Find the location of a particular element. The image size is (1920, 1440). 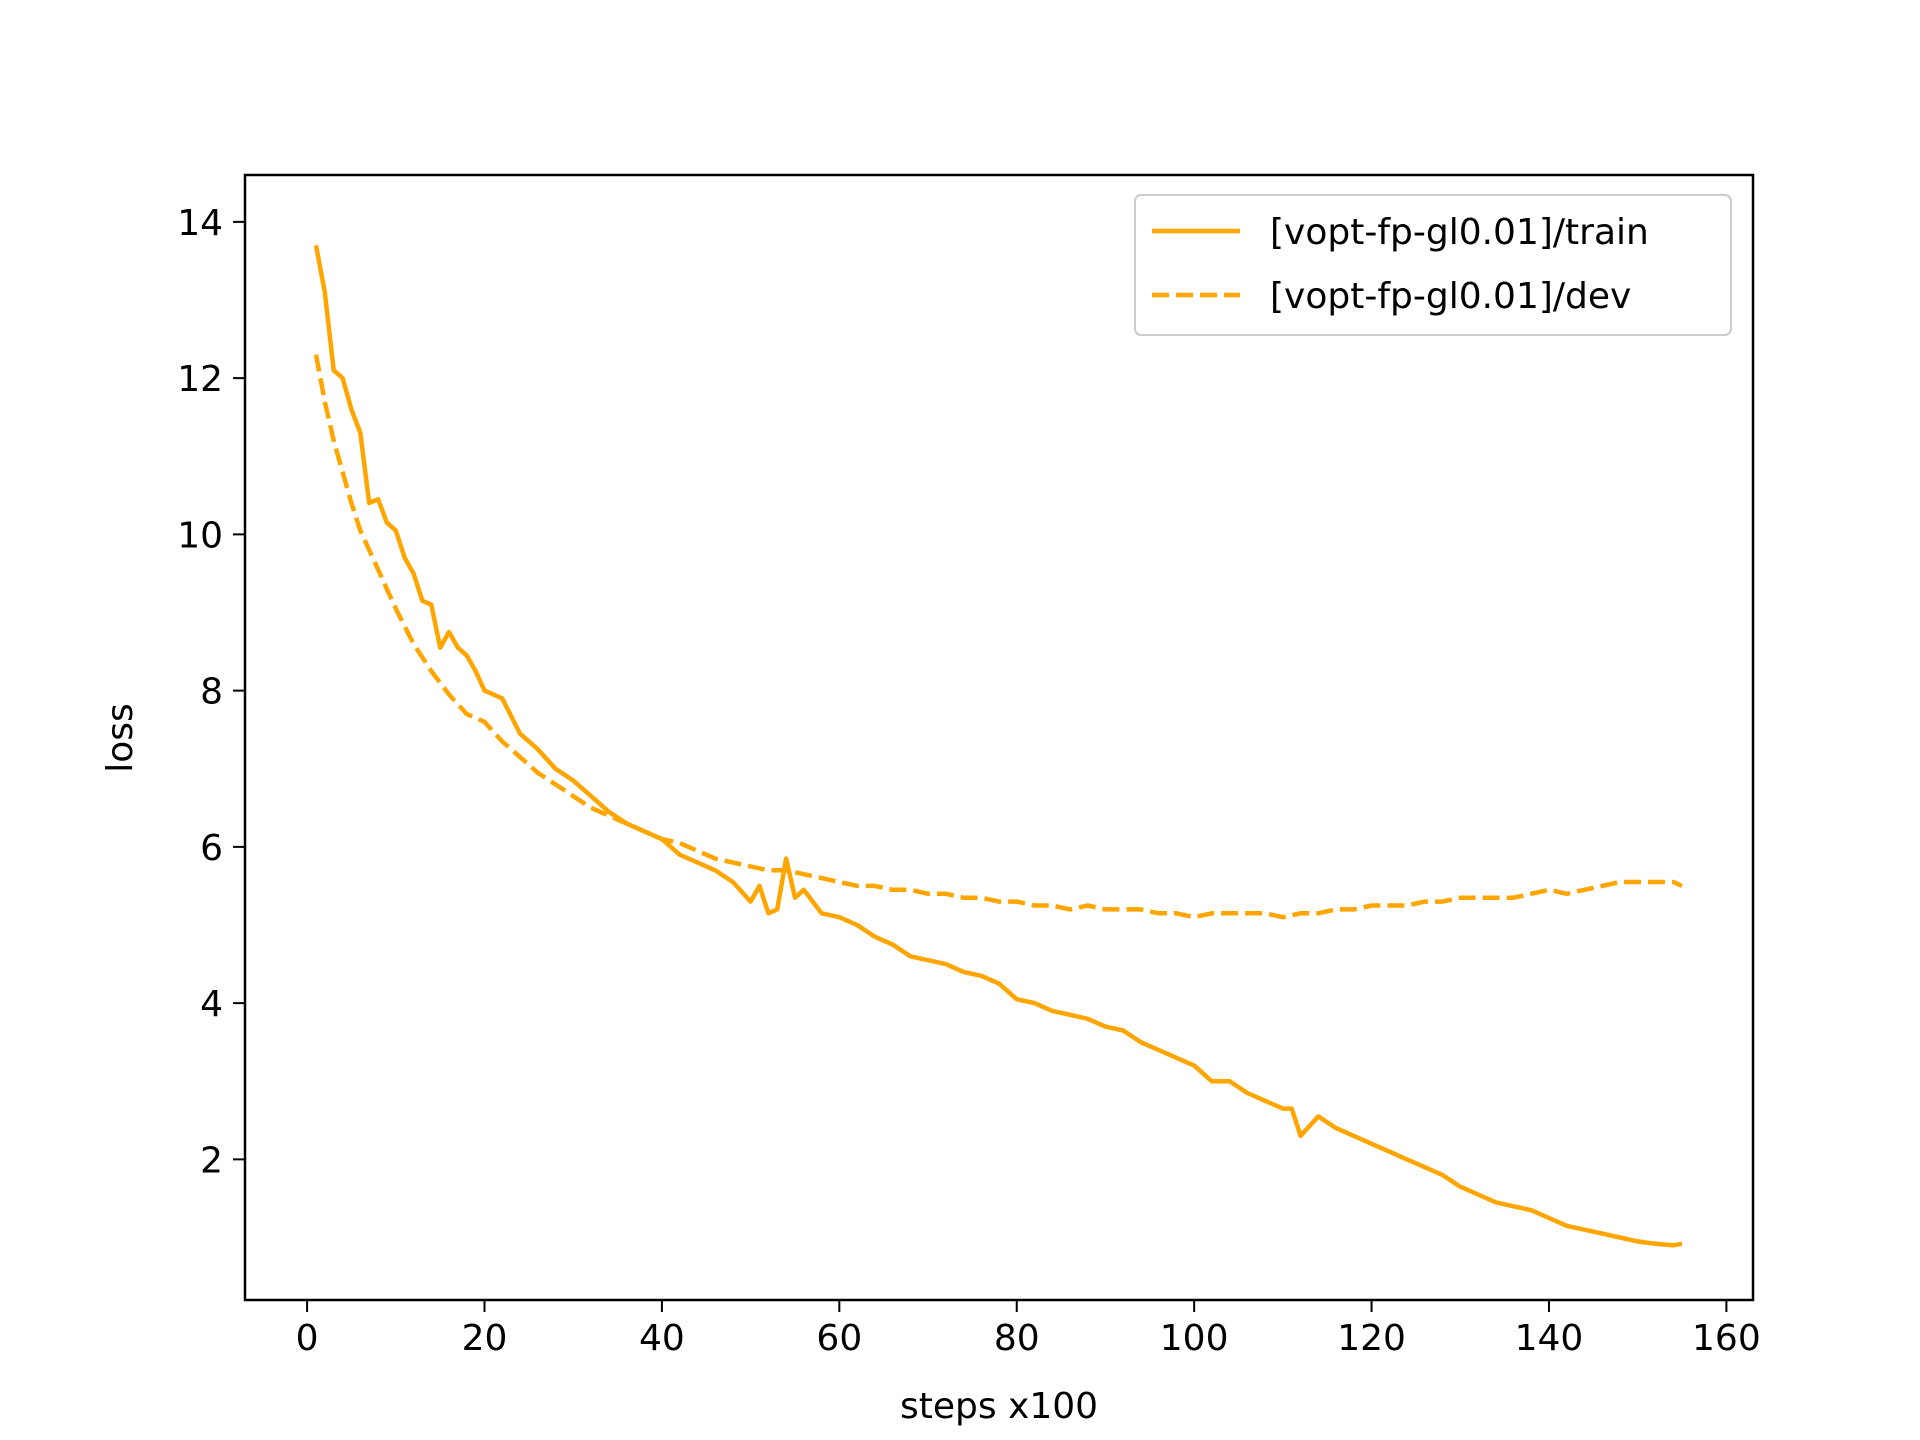

x-tick-label: 140 is located at coordinates (1549, 1338).